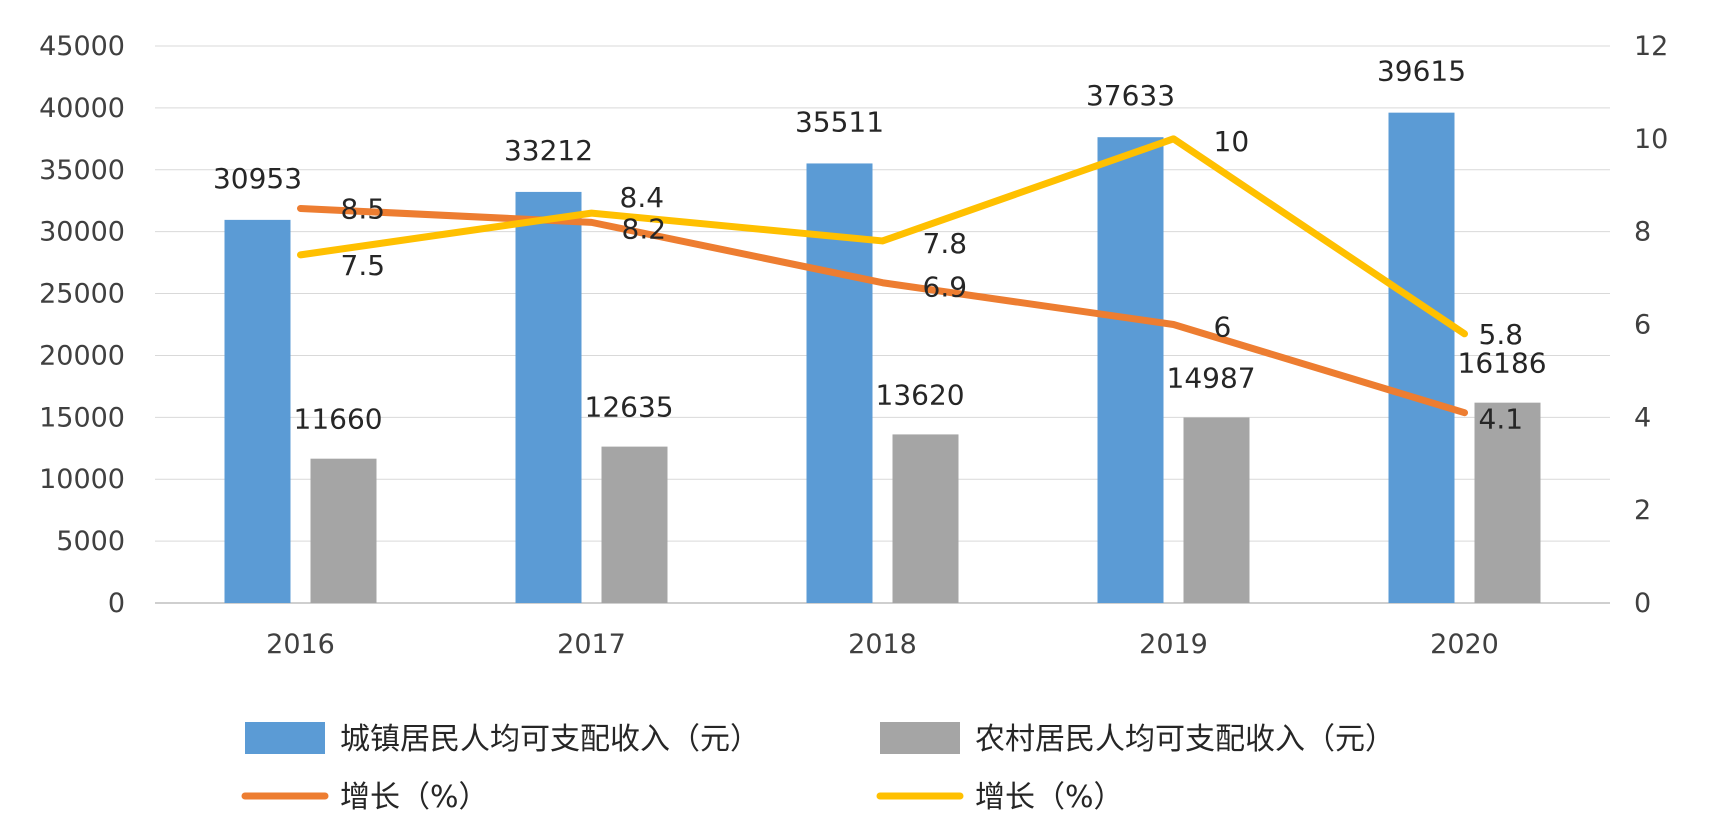 The image size is (1718, 839). Describe the element at coordinates (1642, 510) in the screenshot. I see `y2-tick-label: 2` at that location.